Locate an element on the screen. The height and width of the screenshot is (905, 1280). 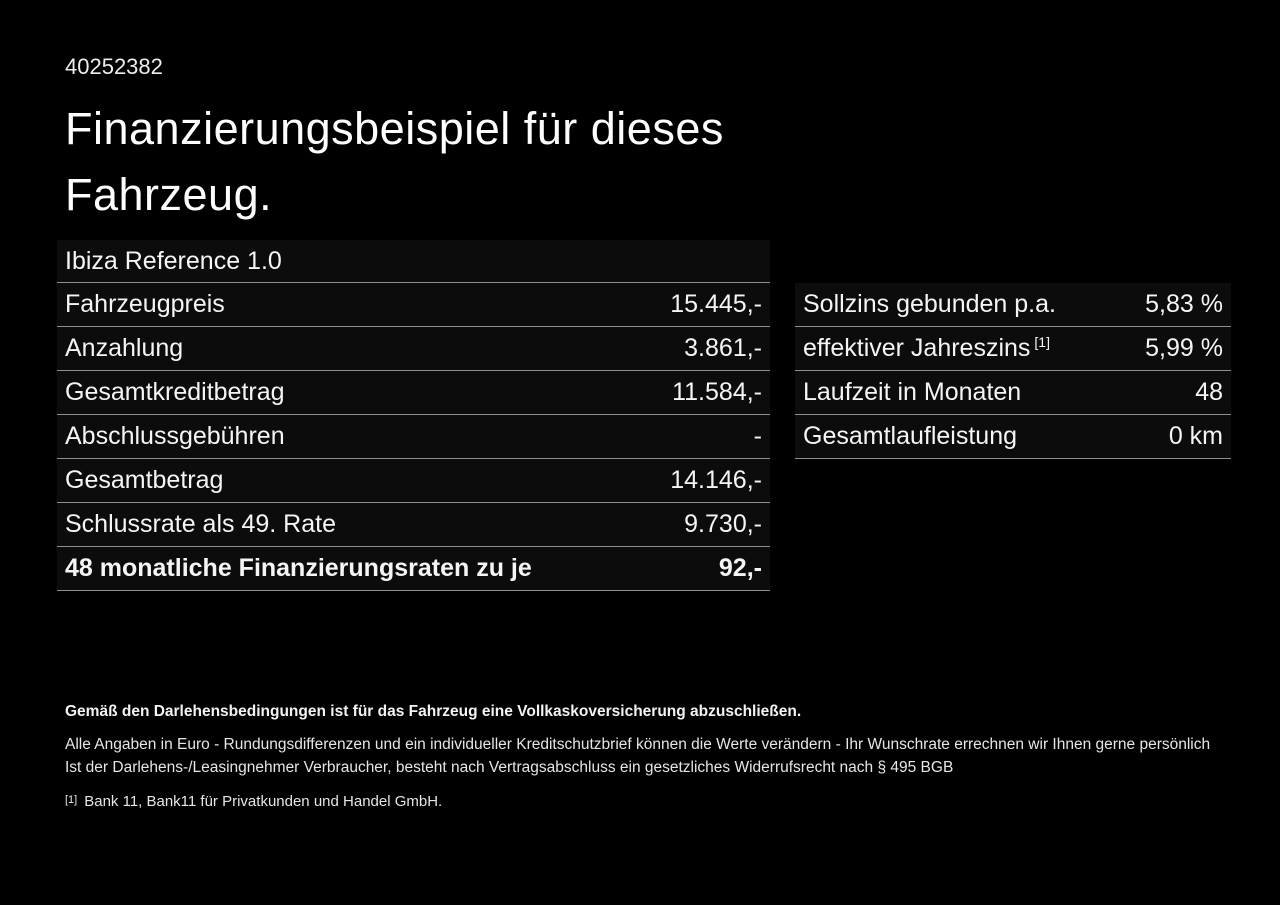
row-value: 5,99 % is located at coordinates (1184, 348).